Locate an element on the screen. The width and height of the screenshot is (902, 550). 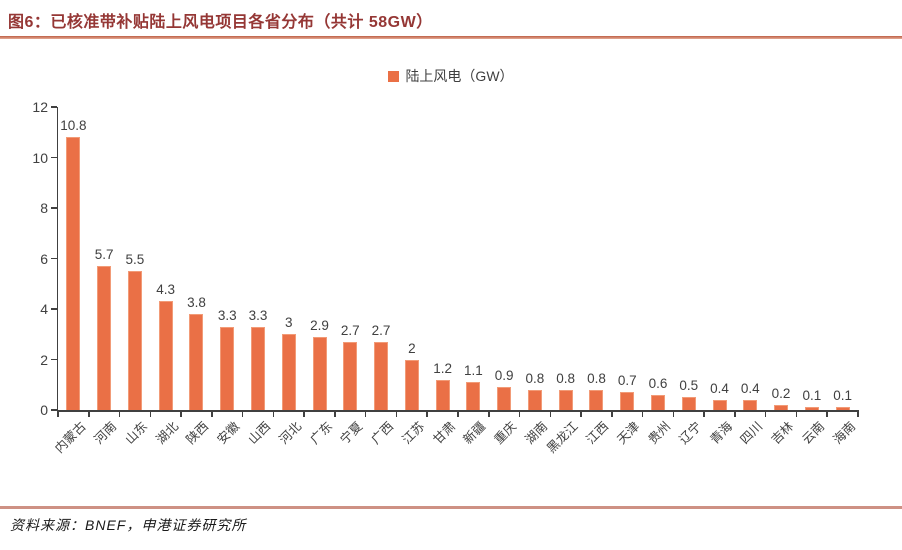
x-axis-label: 新疆 is located at coordinates (474, 433).